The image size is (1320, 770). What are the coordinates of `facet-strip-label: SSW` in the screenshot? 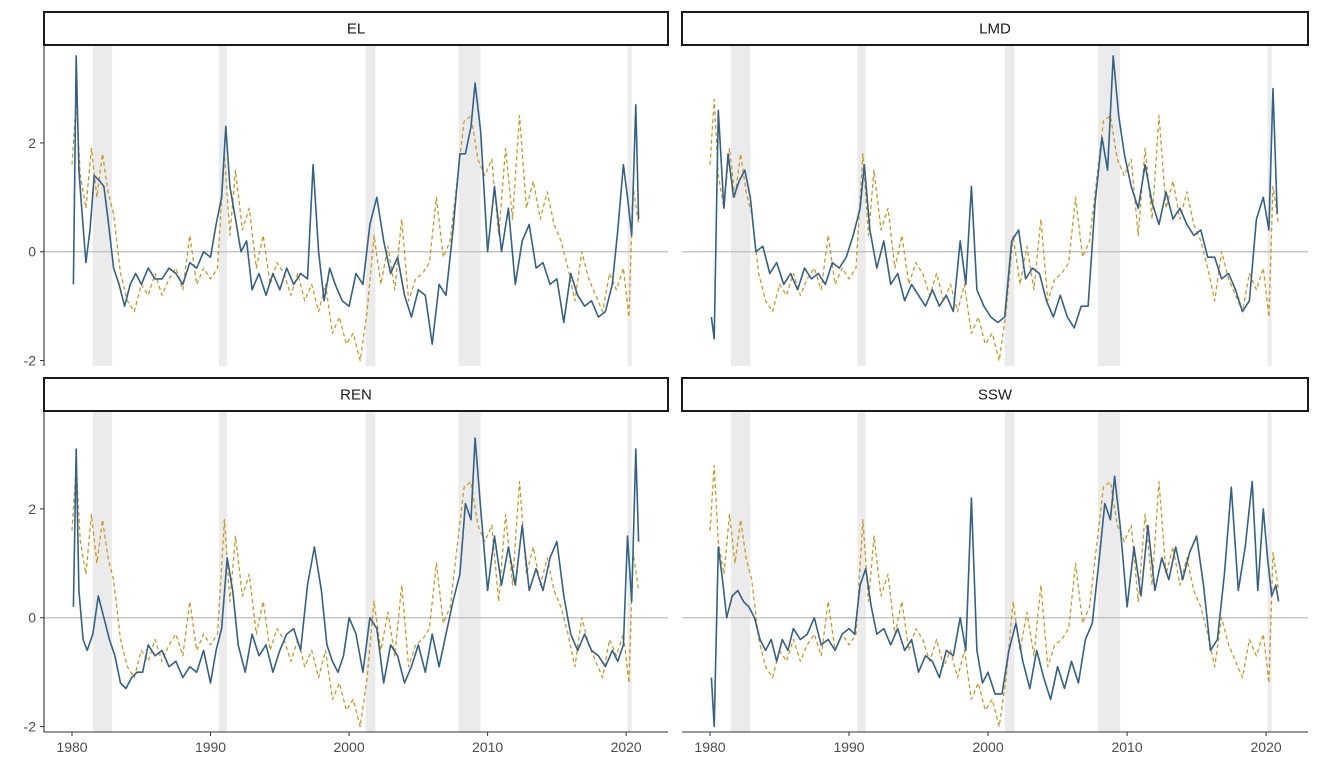 It's located at (995, 395).